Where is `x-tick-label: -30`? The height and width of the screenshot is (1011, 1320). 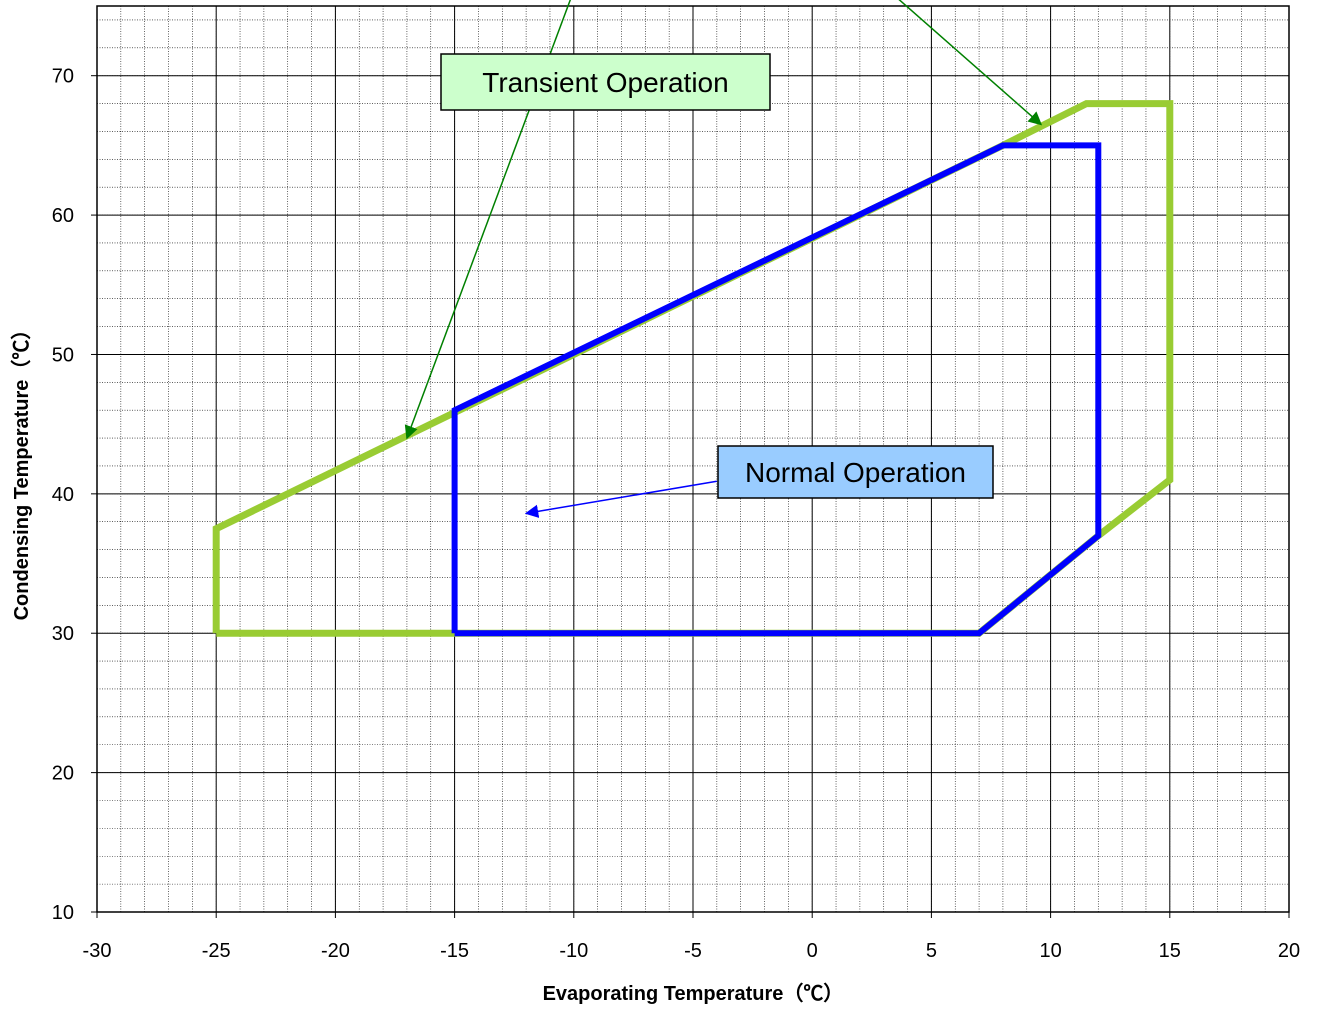
x-tick-label: -30 is located at coordinates (97, 951).